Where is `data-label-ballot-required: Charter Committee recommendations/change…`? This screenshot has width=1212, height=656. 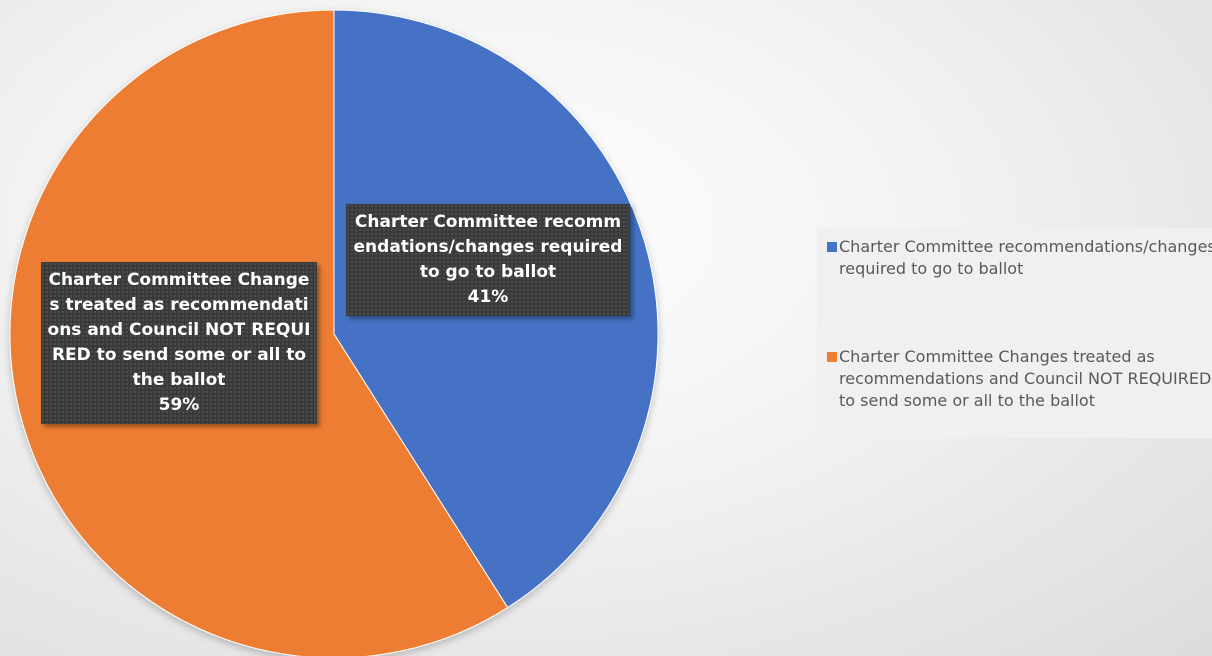
data-label-ballot-required: Charter Committee recommendations/change… is located at coordinates (488, 260).